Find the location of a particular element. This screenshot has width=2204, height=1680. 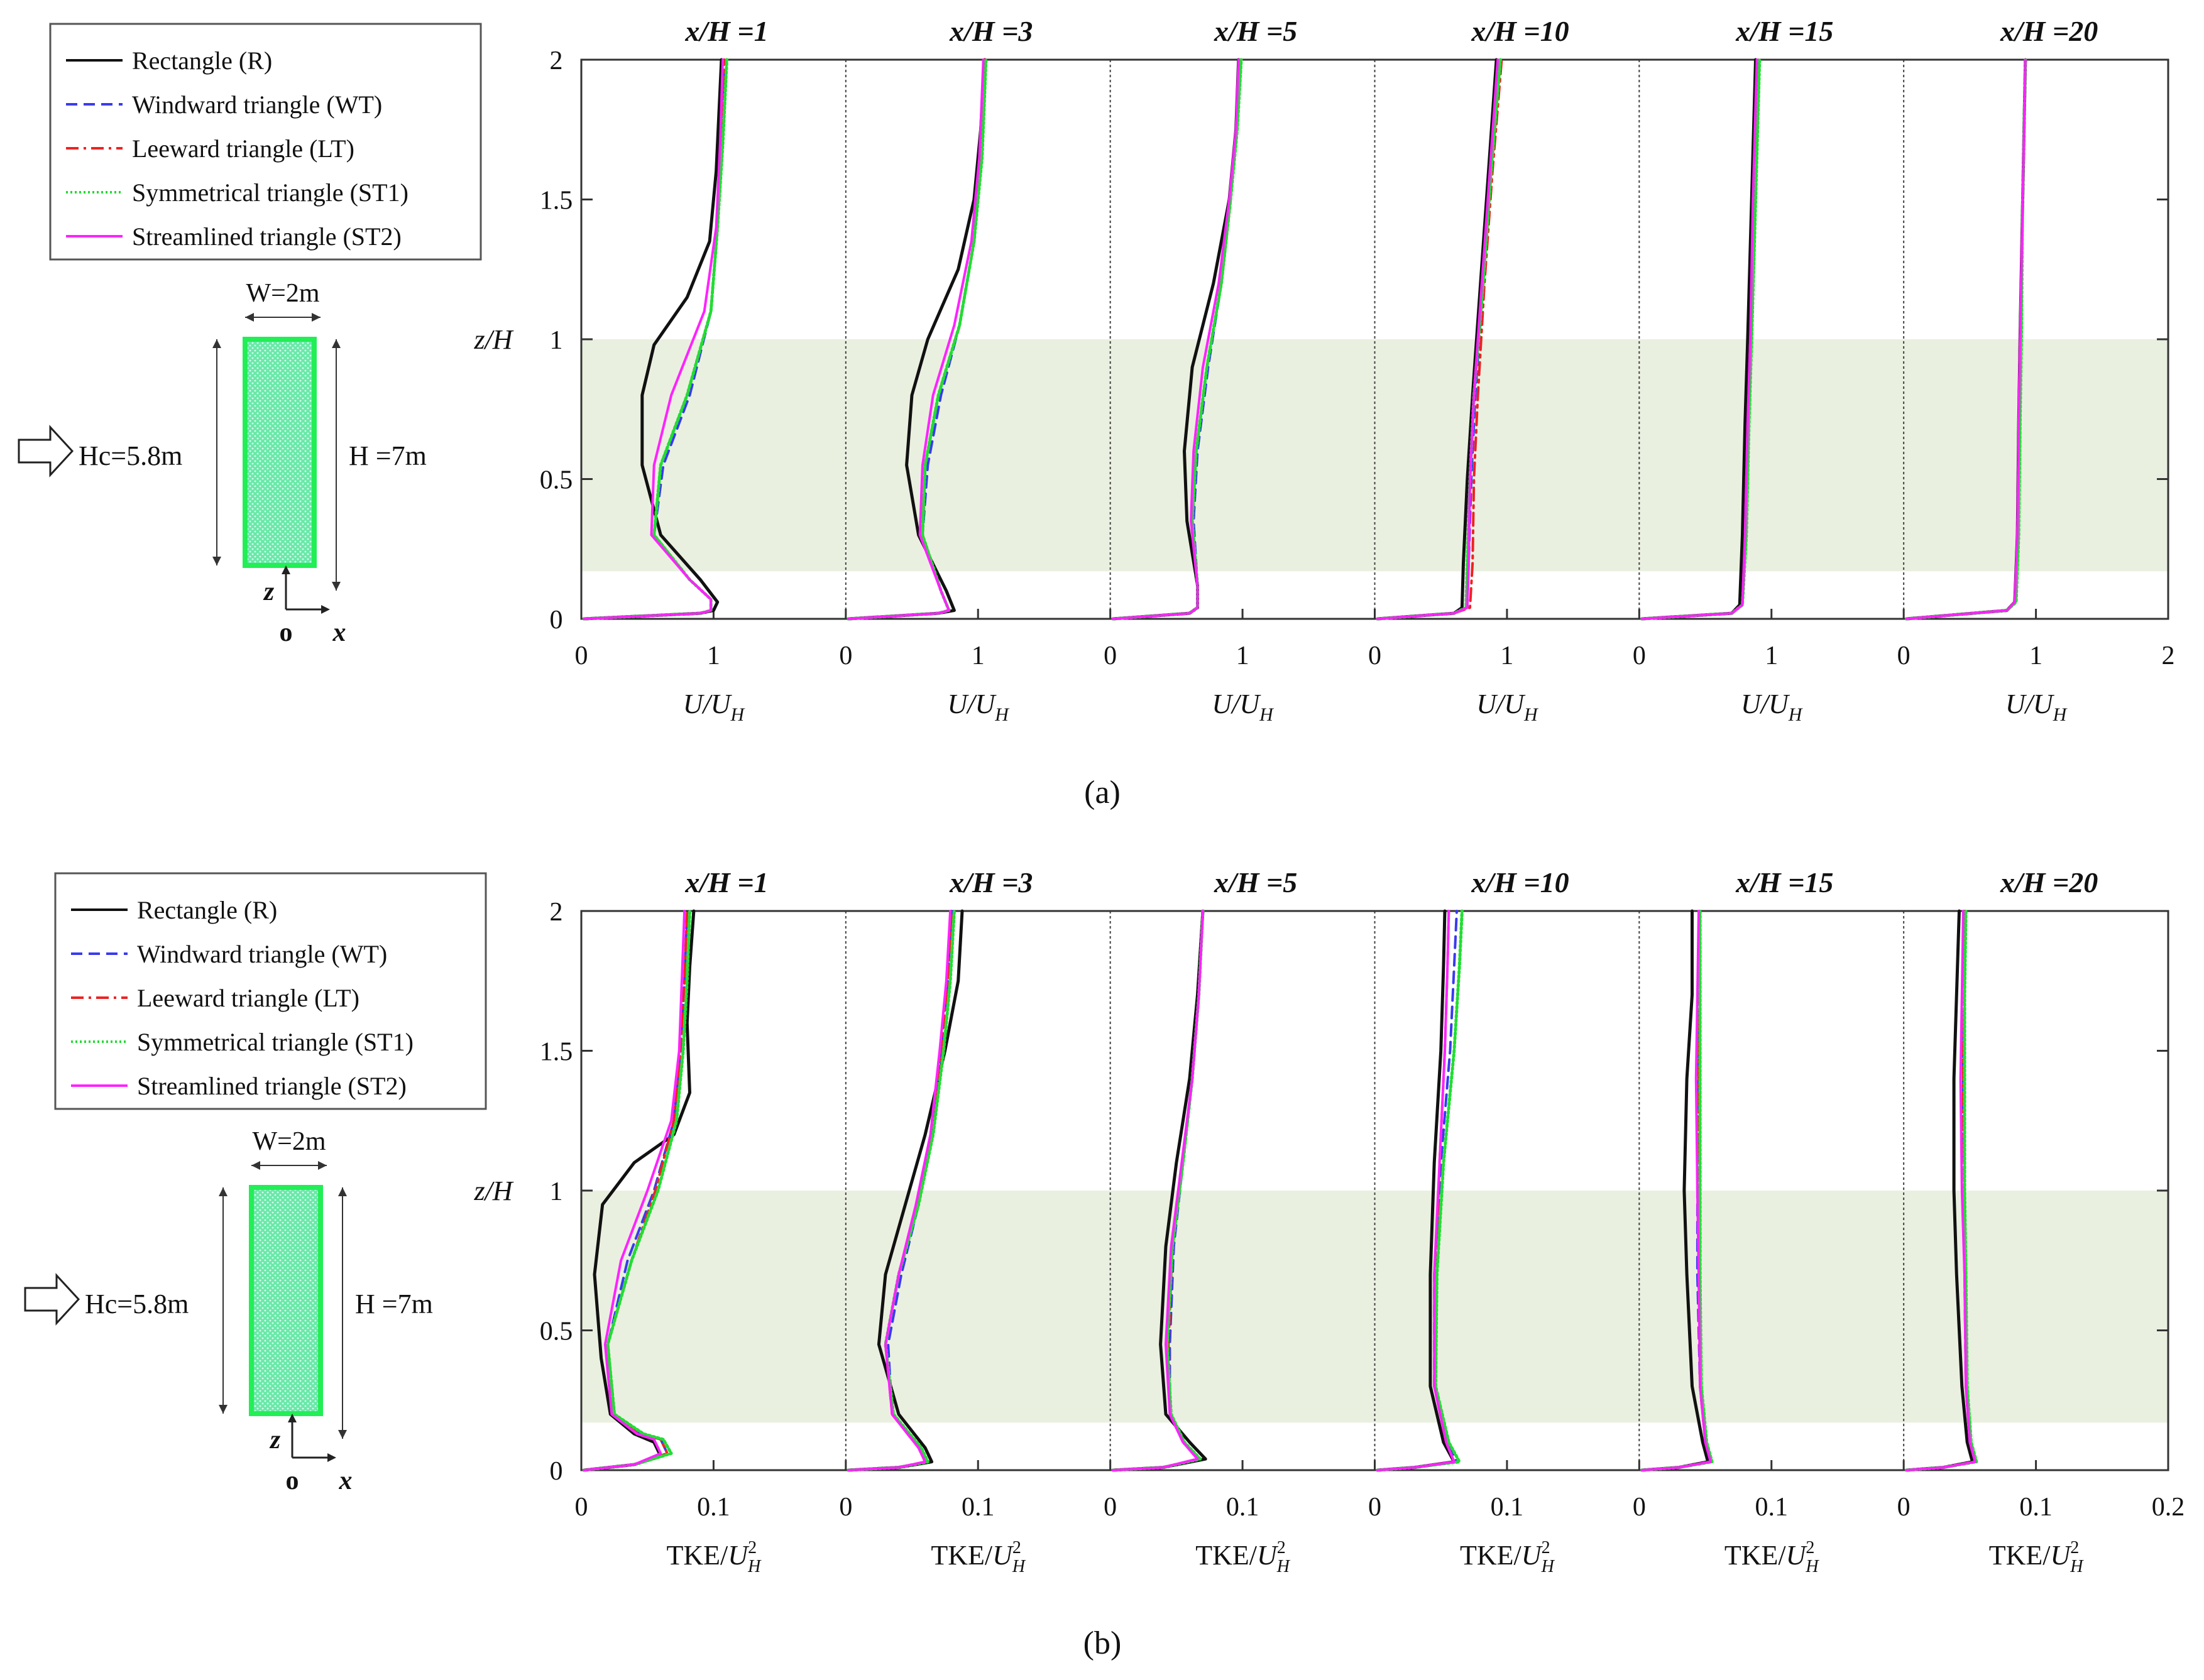

y-tick-label: 0.5 is located at coordinates (556, 480).